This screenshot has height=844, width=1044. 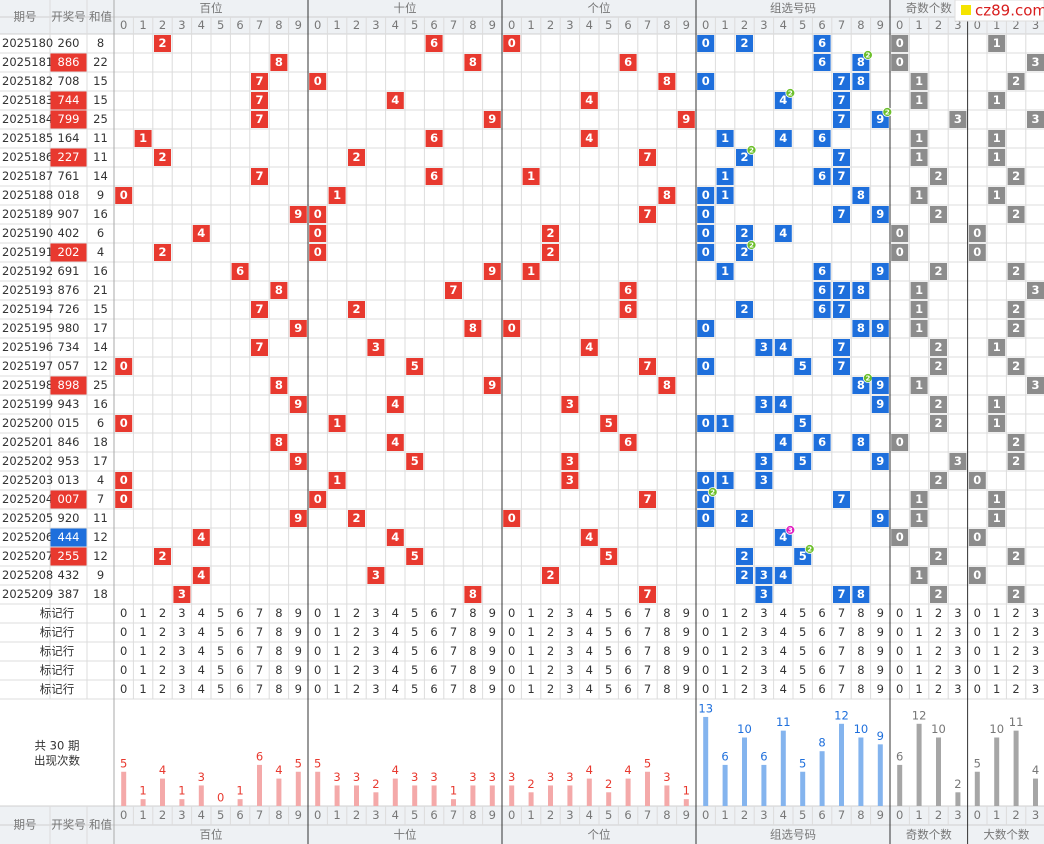 I want to click on repeat-badge, so click(x=809, y=549).